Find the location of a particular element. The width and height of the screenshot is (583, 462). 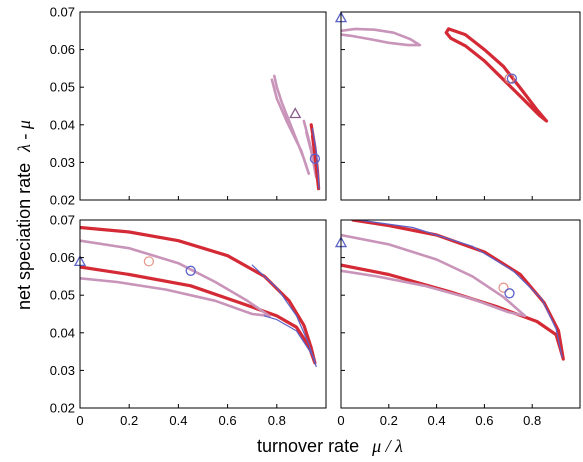

x-axis-label-symbol: μ / λ is located at coordinates (387, 446).